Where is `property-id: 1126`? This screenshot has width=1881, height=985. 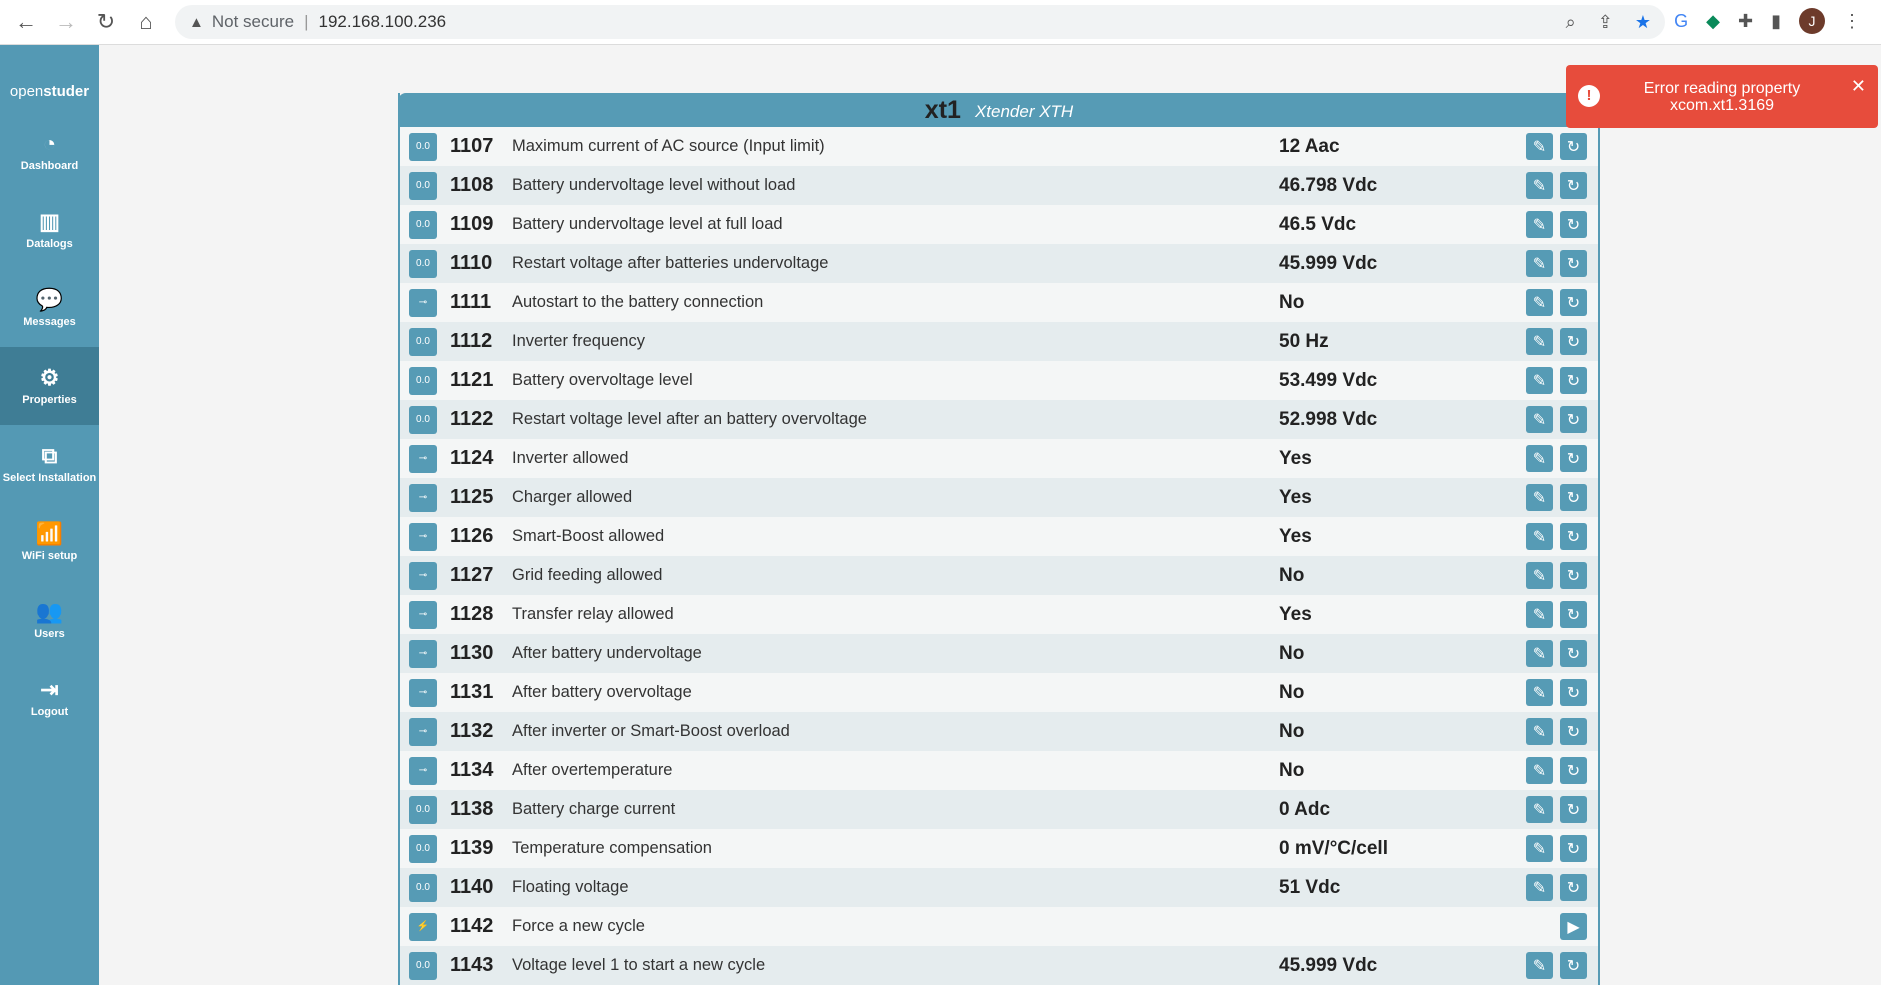
property-id: 1126 is located at coordinates (472, 536).